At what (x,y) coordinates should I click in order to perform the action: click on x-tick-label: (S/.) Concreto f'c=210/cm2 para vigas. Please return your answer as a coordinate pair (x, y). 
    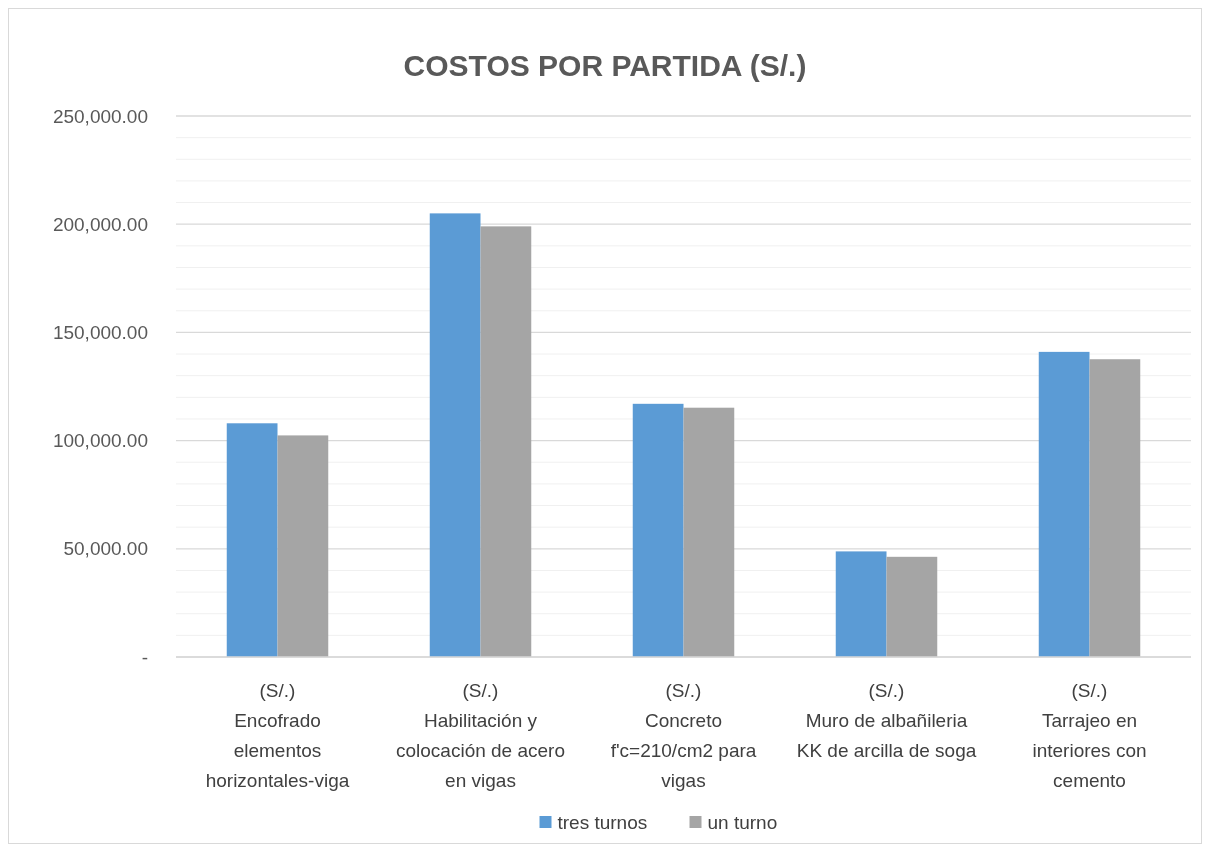
    Looking at the image, I should click on (683, 735).